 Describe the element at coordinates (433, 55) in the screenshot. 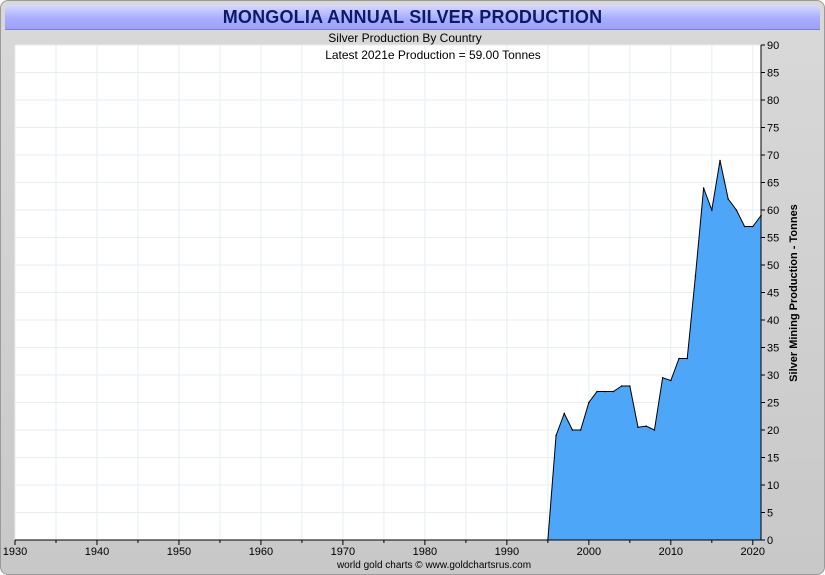

I see `chart-annotation: Latest 2021e Production = 59.00 Tonnes` at that location.